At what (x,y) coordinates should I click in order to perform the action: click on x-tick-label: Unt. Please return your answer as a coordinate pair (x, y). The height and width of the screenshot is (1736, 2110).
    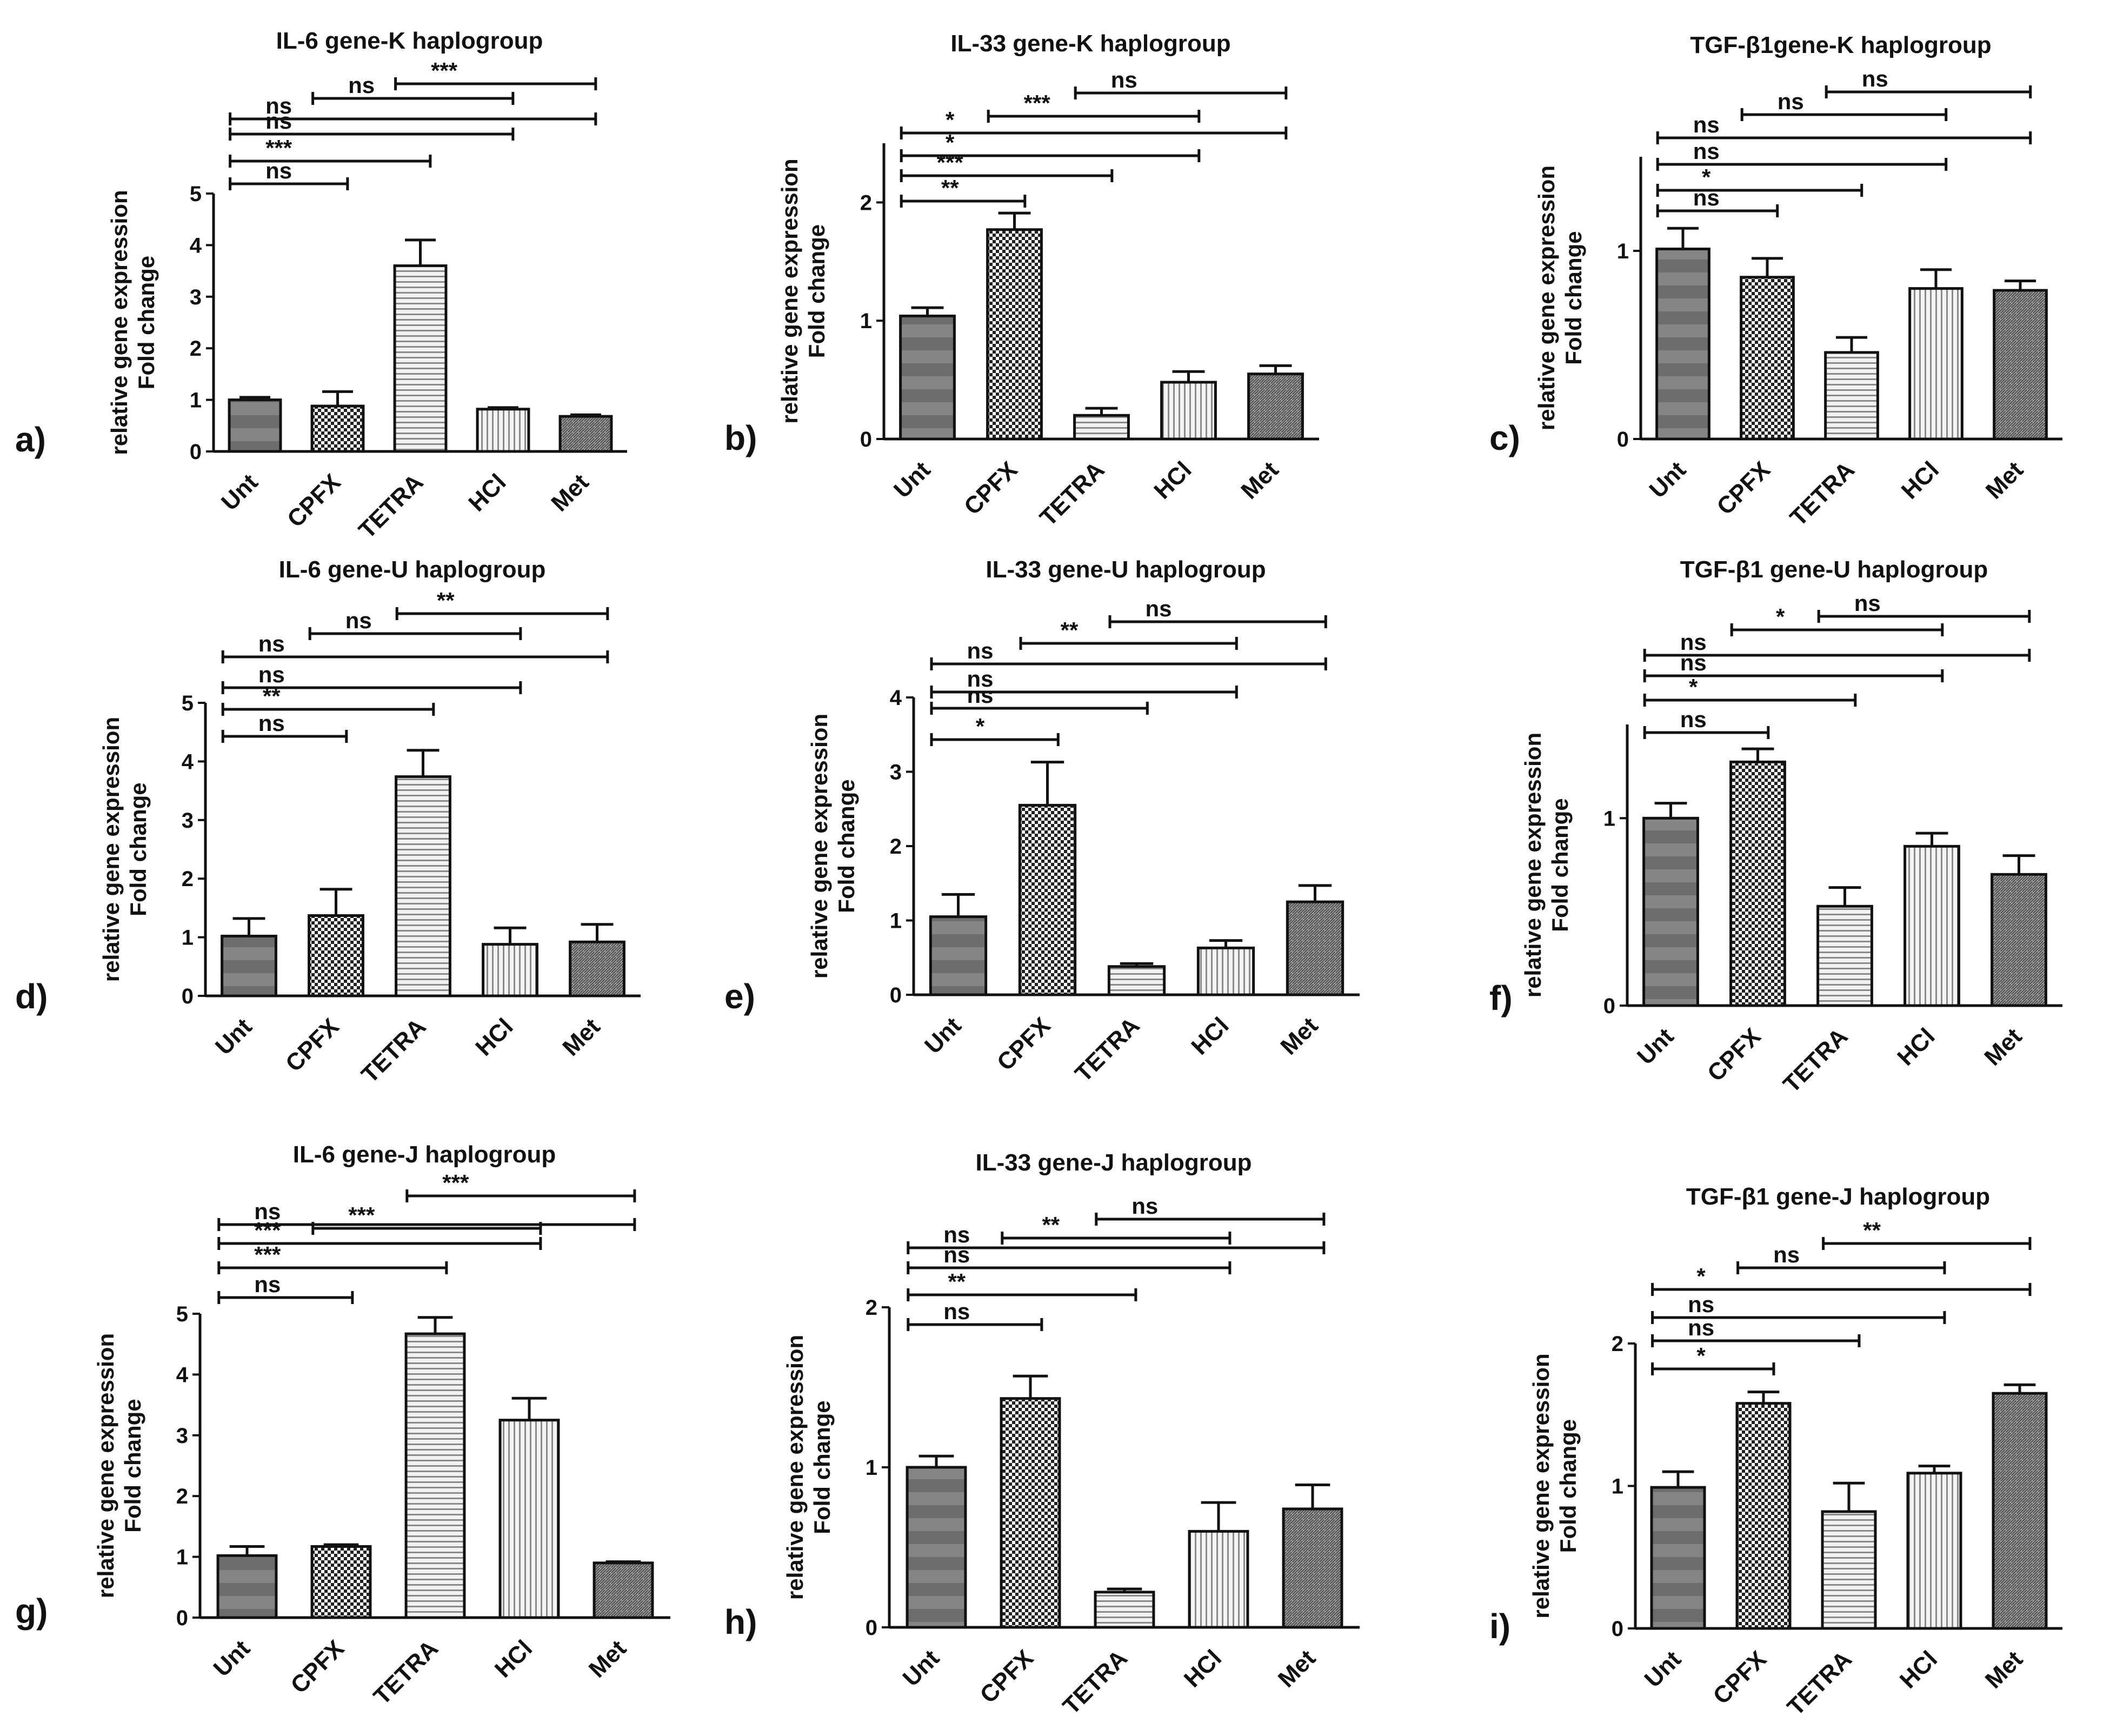
    Looking at the image, I should click on (921, 1669).